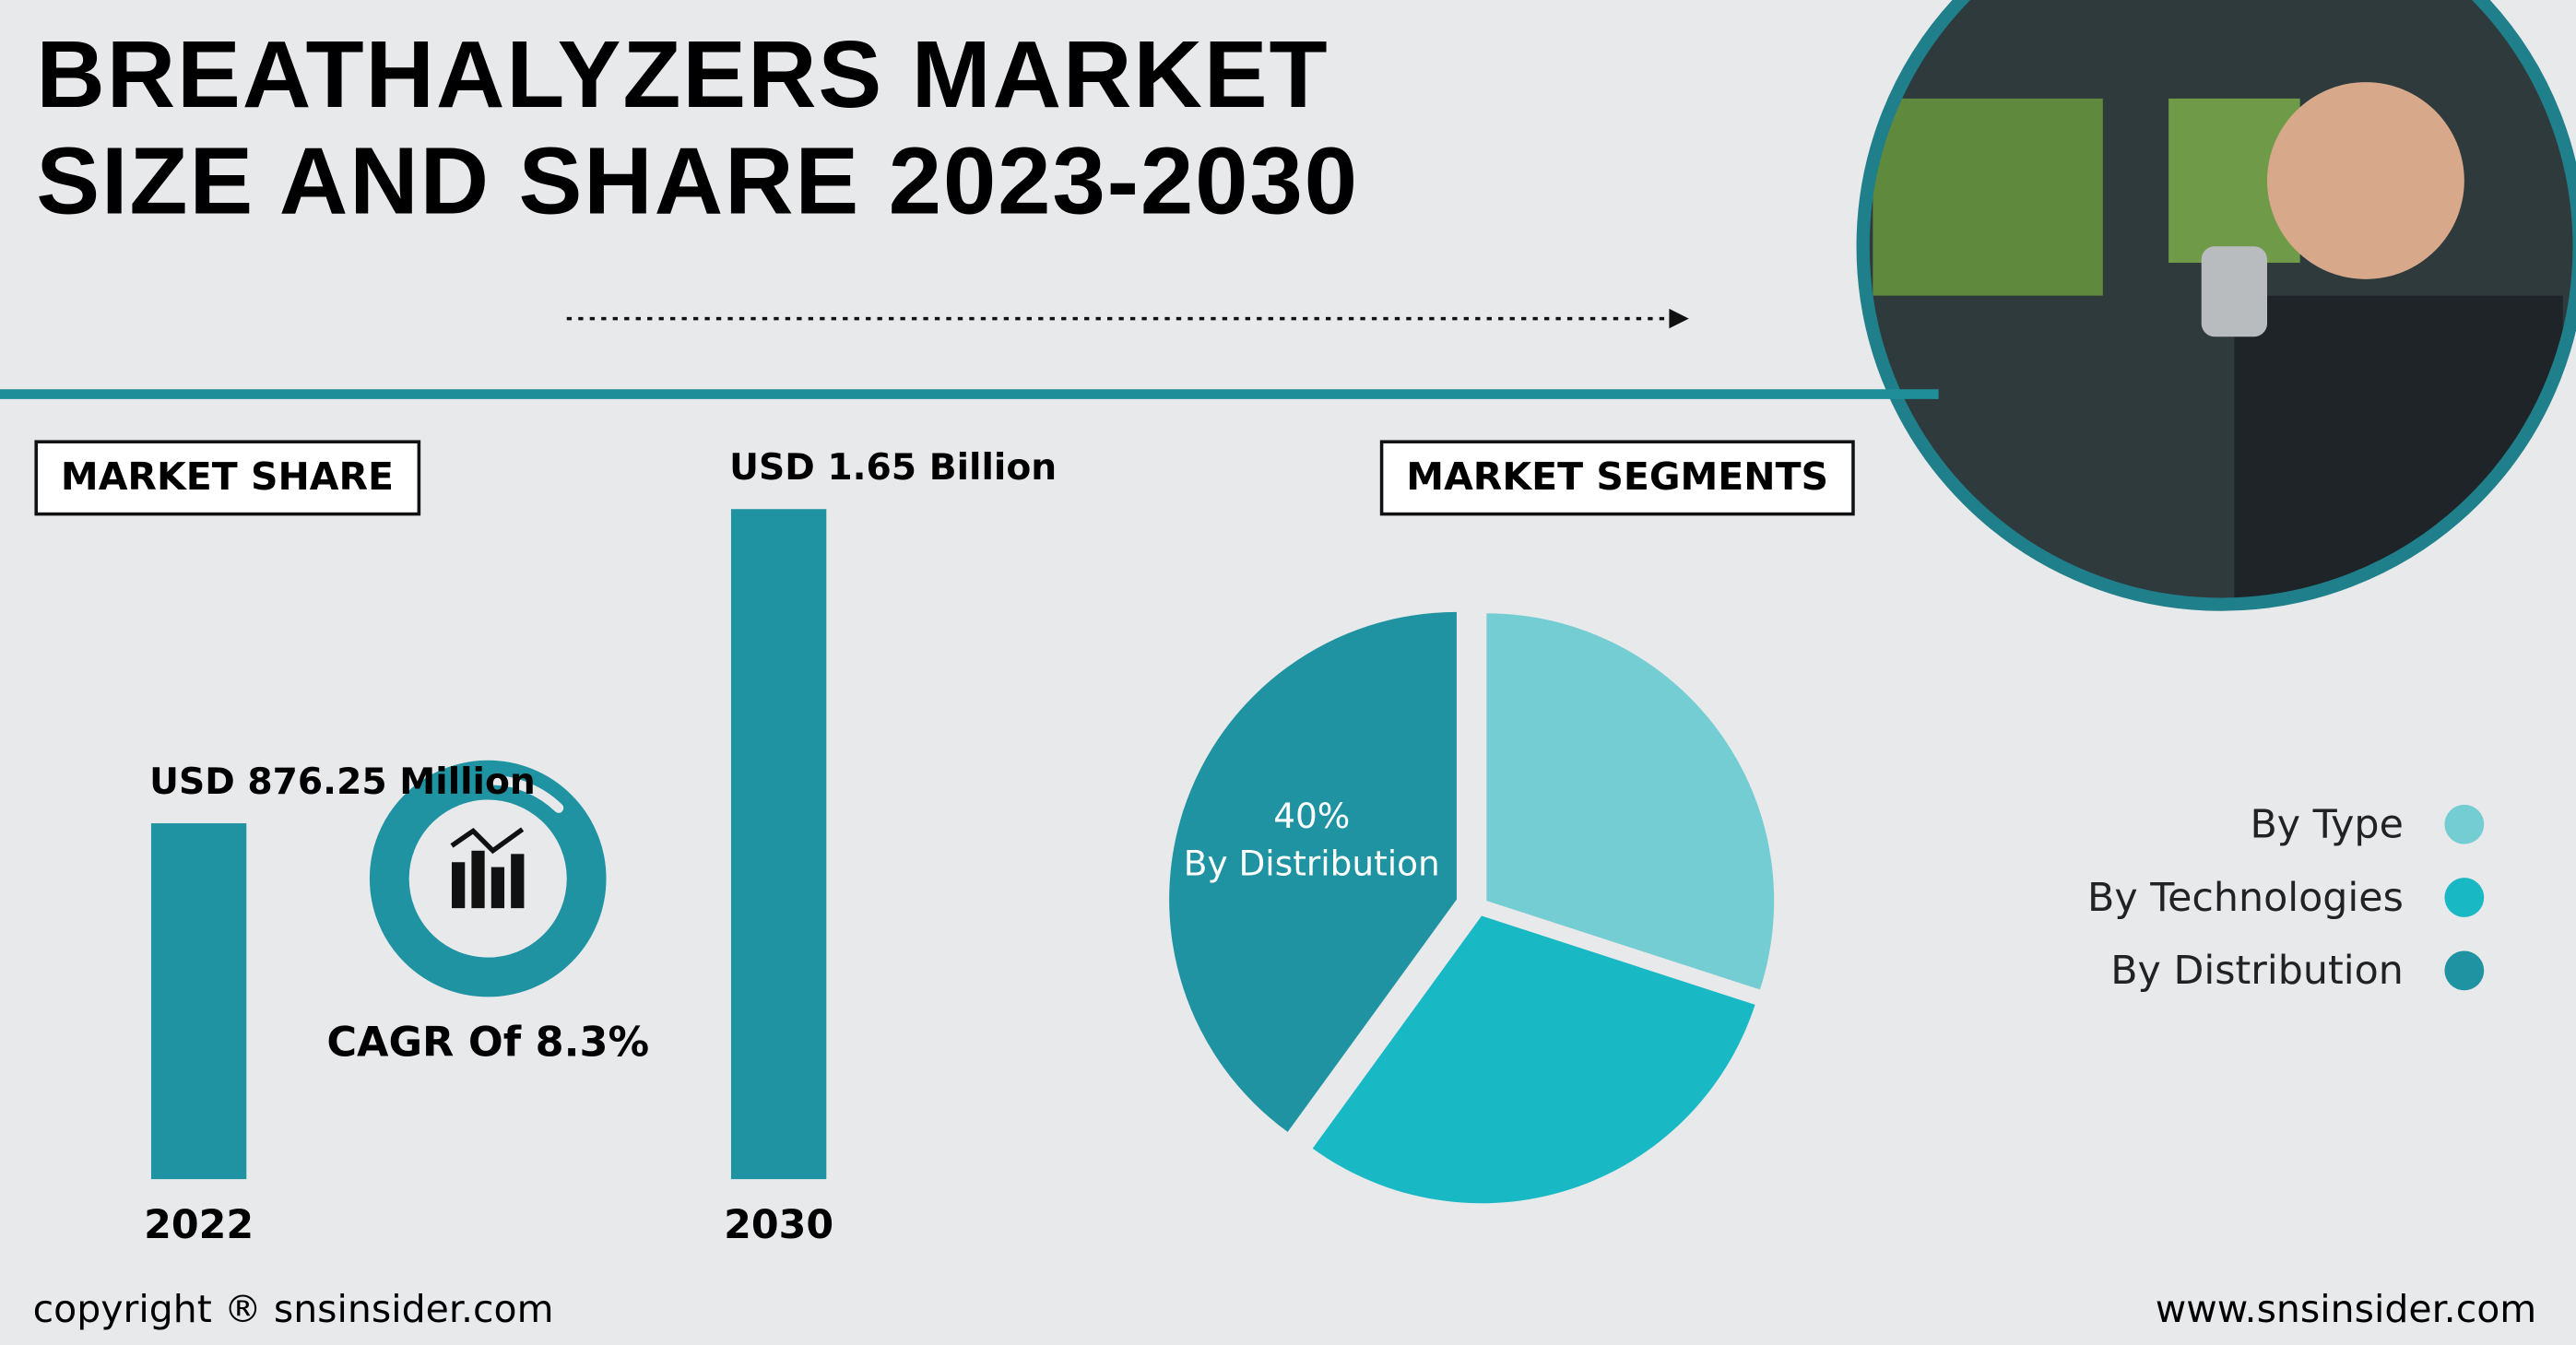 The height and width of the screenshot is (1345, 2576). Describe the element at coordinates (487, 1042) in the screenshot. I see `annotation: CAGR Of 8.3%` at that location.